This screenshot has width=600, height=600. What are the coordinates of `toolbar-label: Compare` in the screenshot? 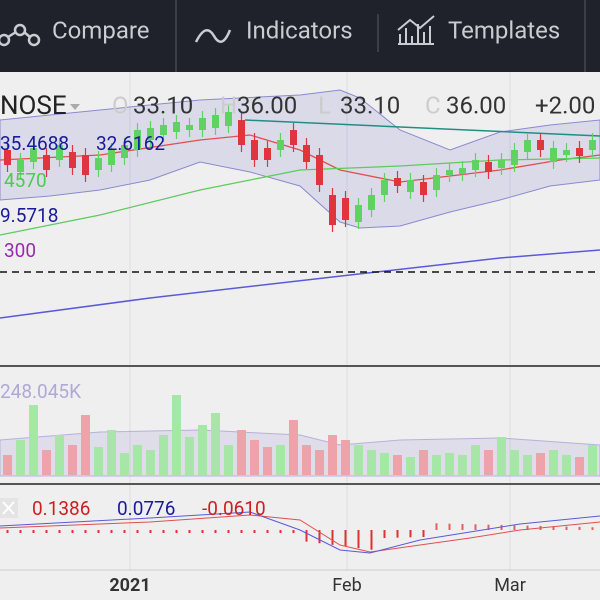 It's located at (101, 30).